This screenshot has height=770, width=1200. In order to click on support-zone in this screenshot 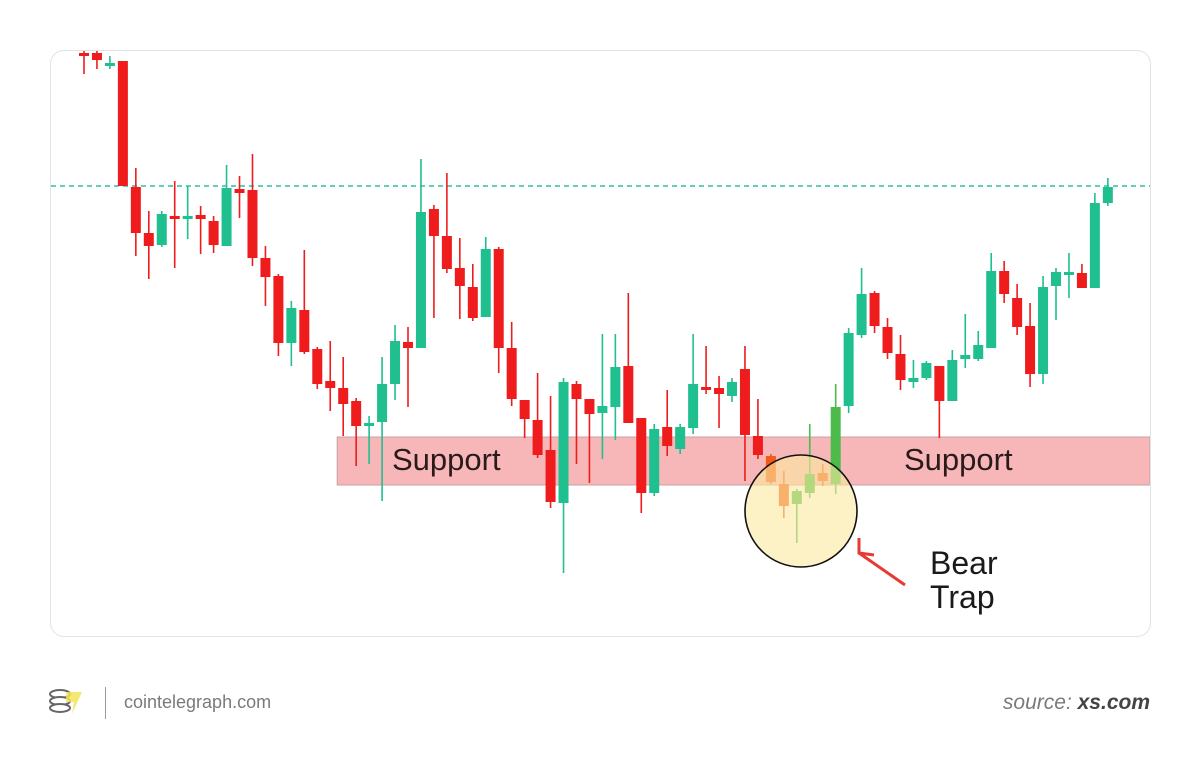, I will do `click(743, 461)`.